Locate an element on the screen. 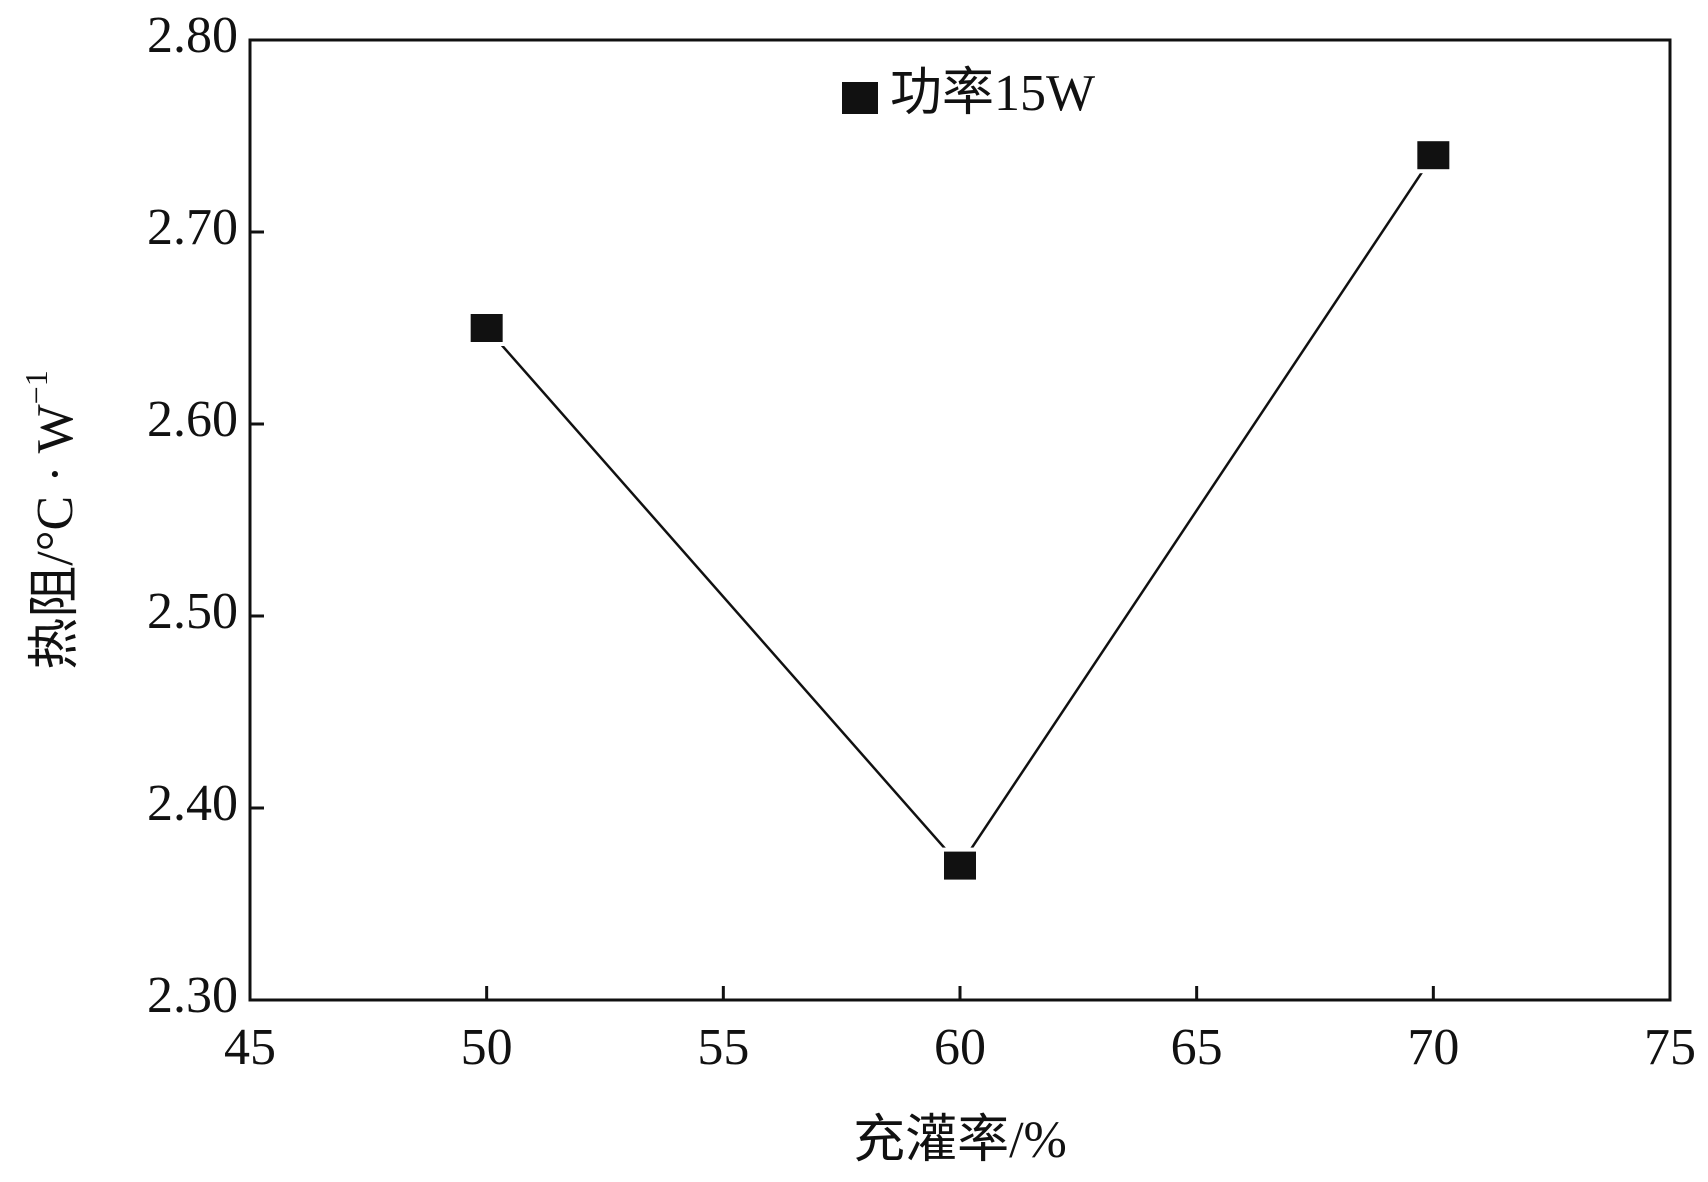 The height and width of the screenshot is (1182, 1708). y-tick-label: 2.50 is located at coordinates (192, 611).